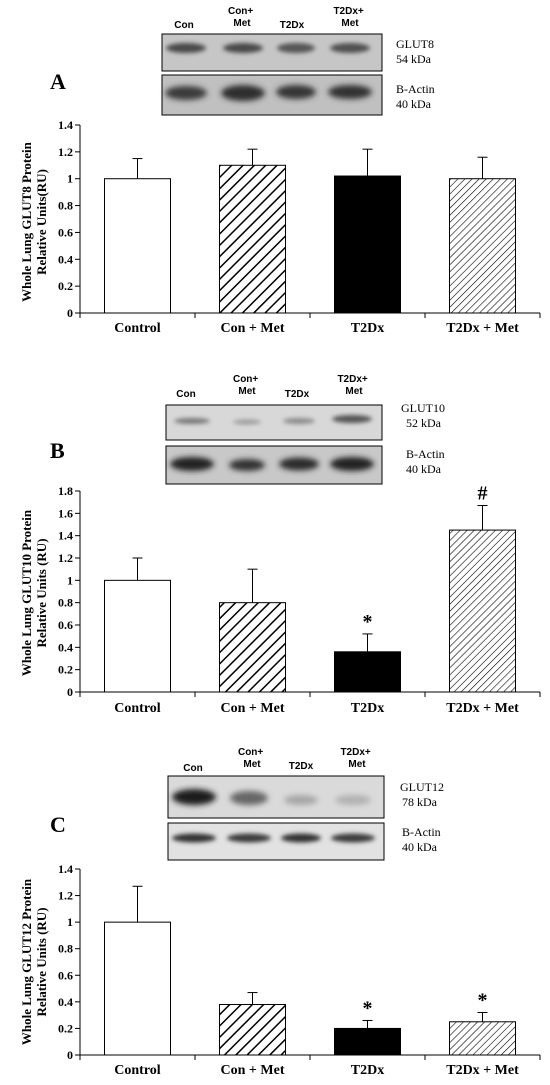 This screenshot has width=550, height=1085. I want to click on blot-target-kda: 78 kDa, so click(420, 802).